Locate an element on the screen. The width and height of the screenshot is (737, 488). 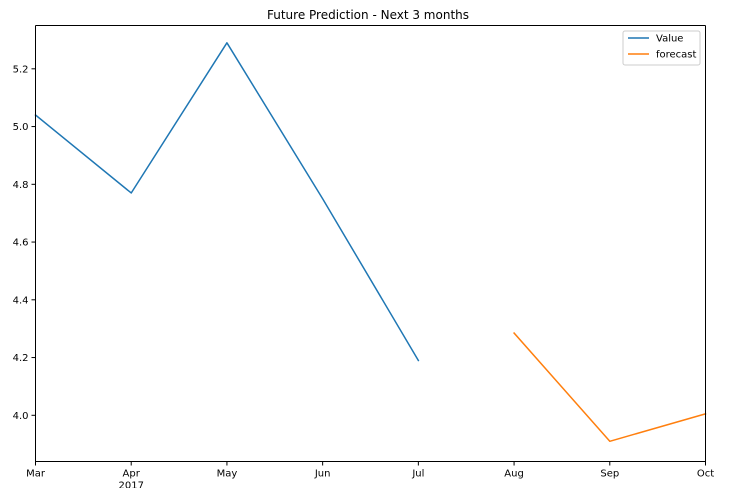
y-axis-ticks: 4.0 4.2 4.4 4.6 4.8 5.0 5.2 is located at coordinates (24, 243).